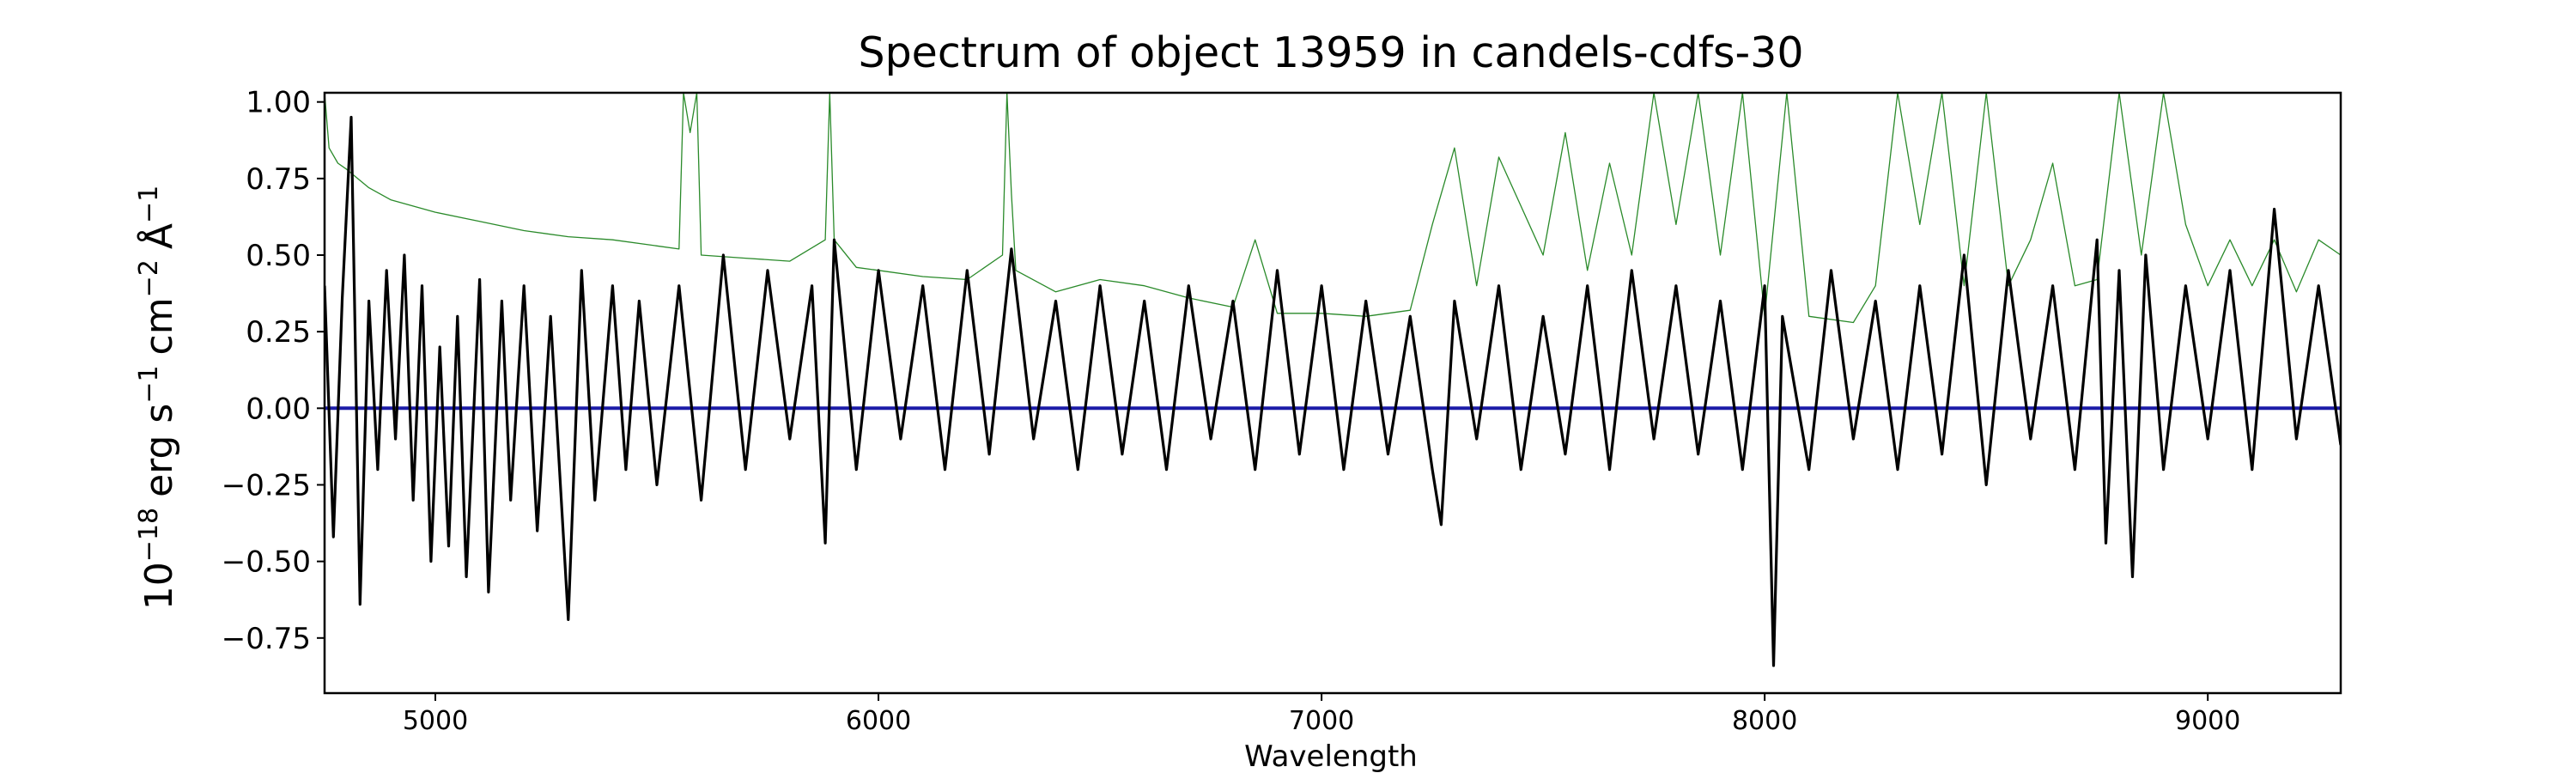 This screenshot has width=2576, height=773. I want to click on y-tick-label: 0.50, so click(279, 256).